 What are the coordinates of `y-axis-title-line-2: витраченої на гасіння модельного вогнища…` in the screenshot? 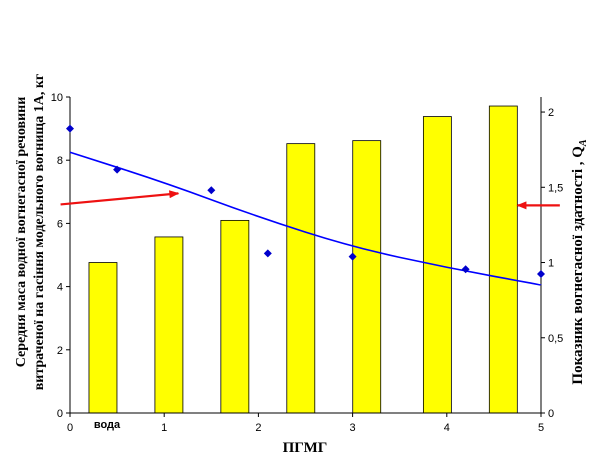 It's located at (39, 232).